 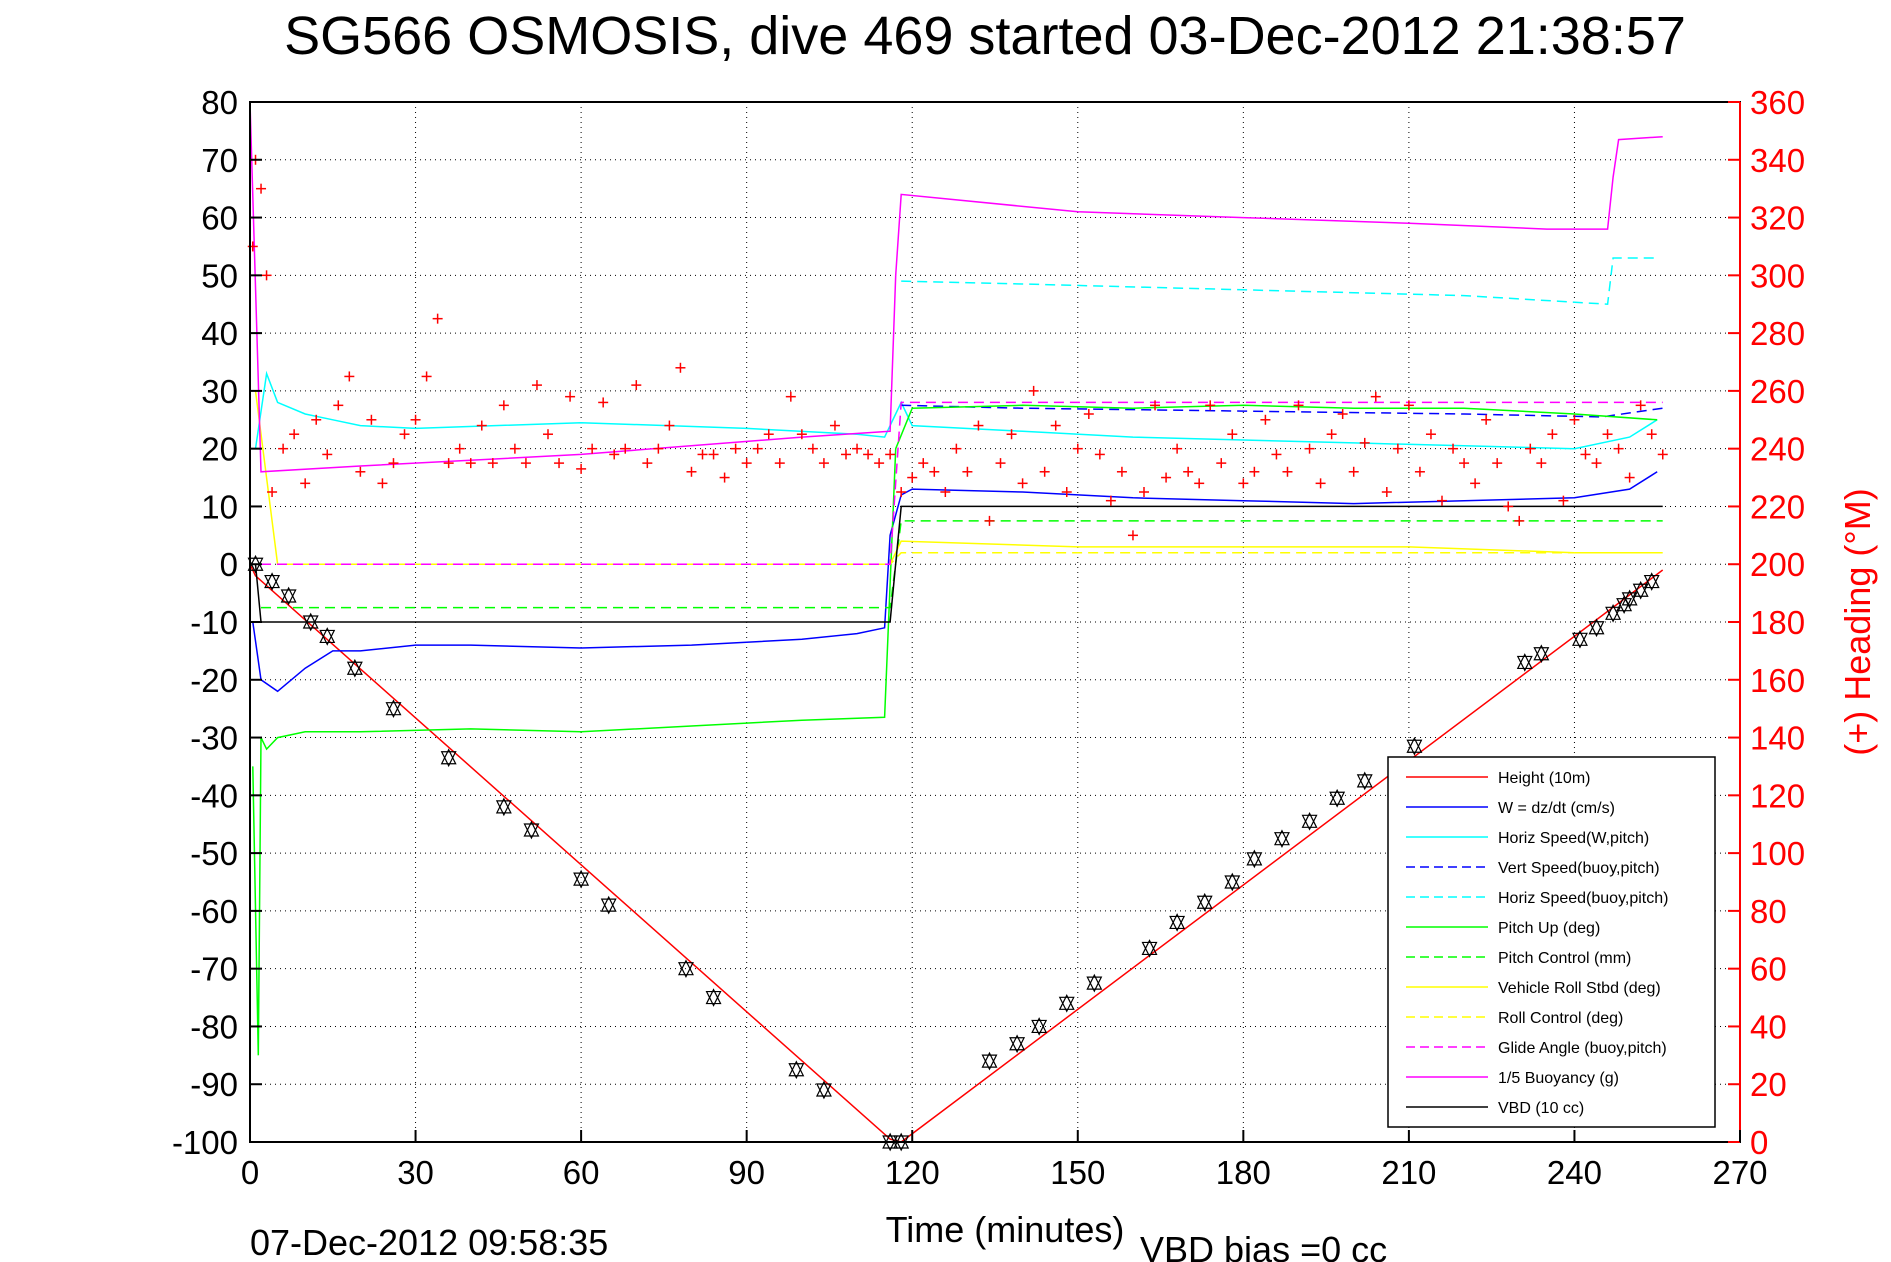 I want to click on tick-label-left: -40, so click(x=214, y=795).